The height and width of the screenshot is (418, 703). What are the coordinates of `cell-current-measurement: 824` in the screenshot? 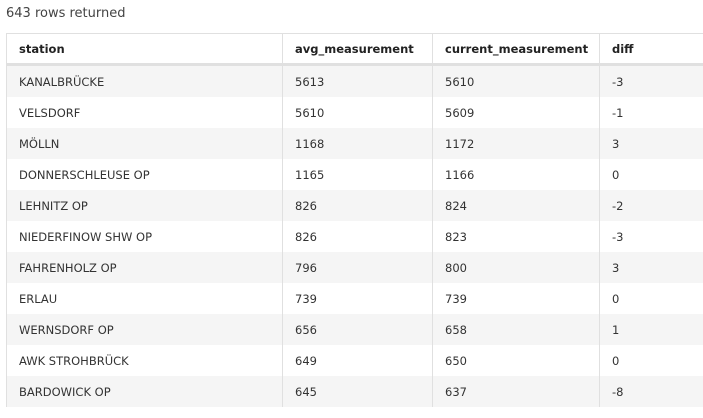 It's located at (516, 205).